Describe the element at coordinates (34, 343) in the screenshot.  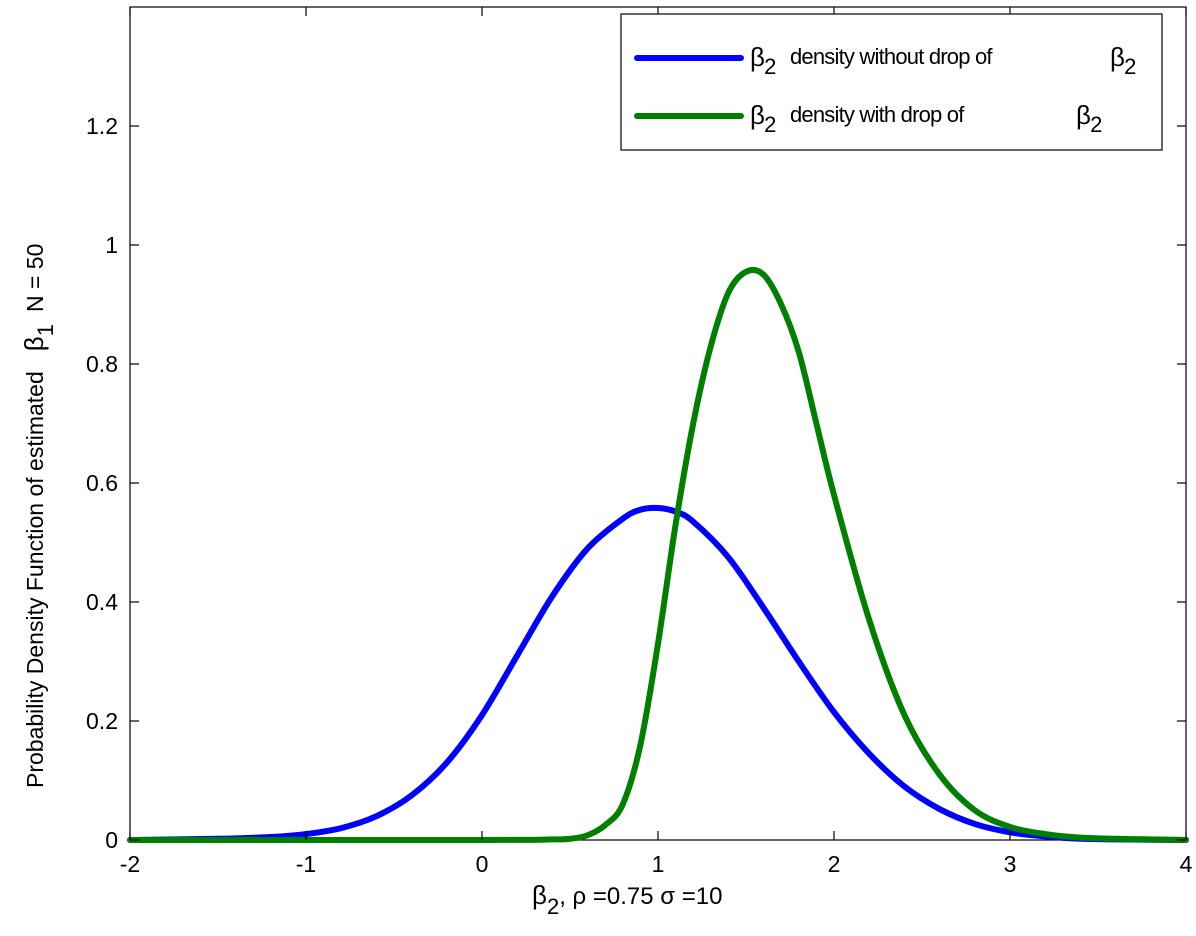
I see `y-axis-label-beta: β` at that location.